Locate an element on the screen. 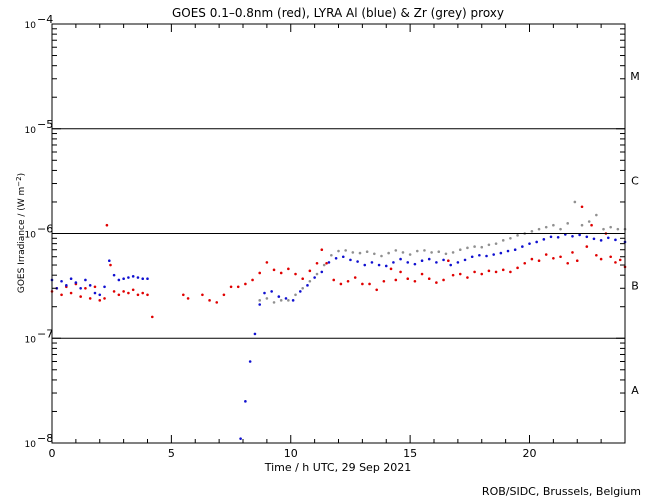  y-tick-exponent: −5 is located at coordinates (45, 124).